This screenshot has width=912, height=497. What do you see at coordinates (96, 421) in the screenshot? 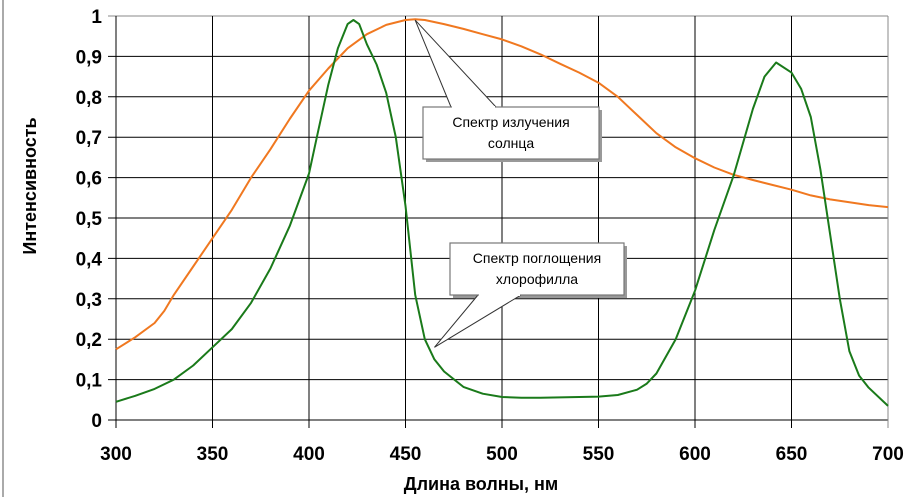
I see `y-tick-label: 0` at bounding box center [96, 421].